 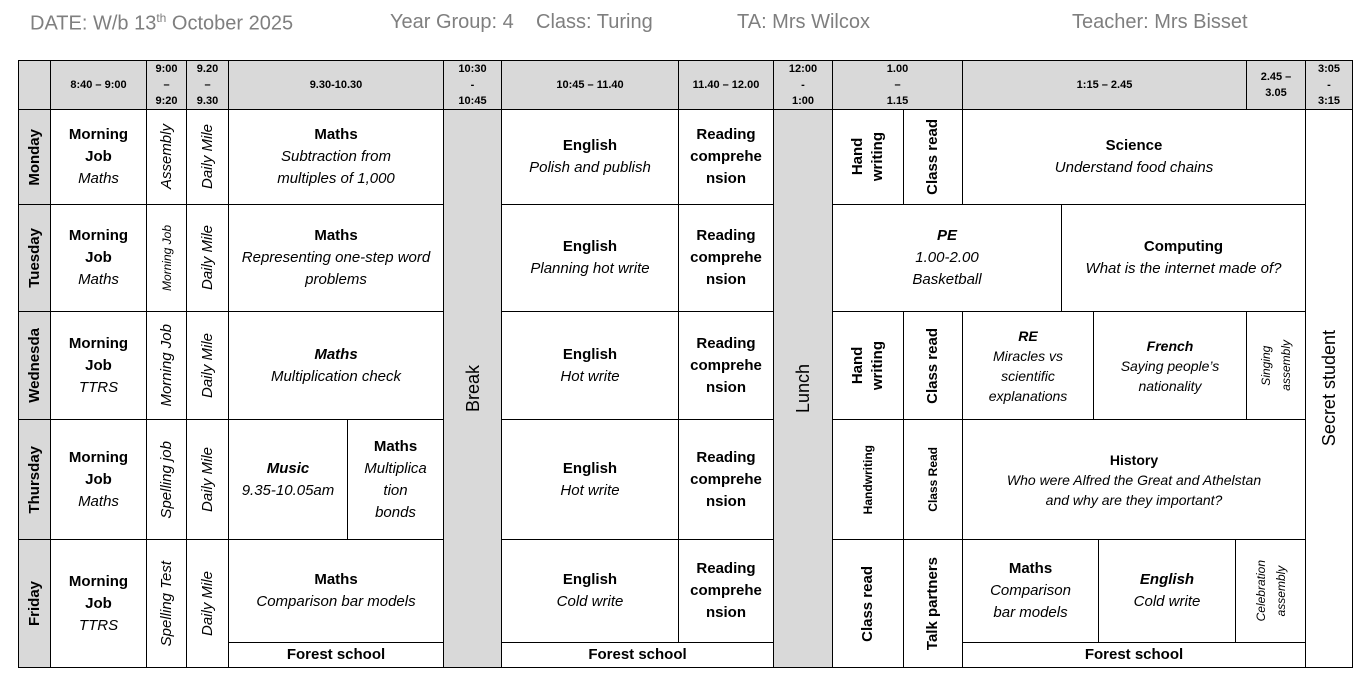 What do you see at coordinates (726, 279) in the screenshot?
I see `cell-line: nsion` at bounding box center [726, 279].